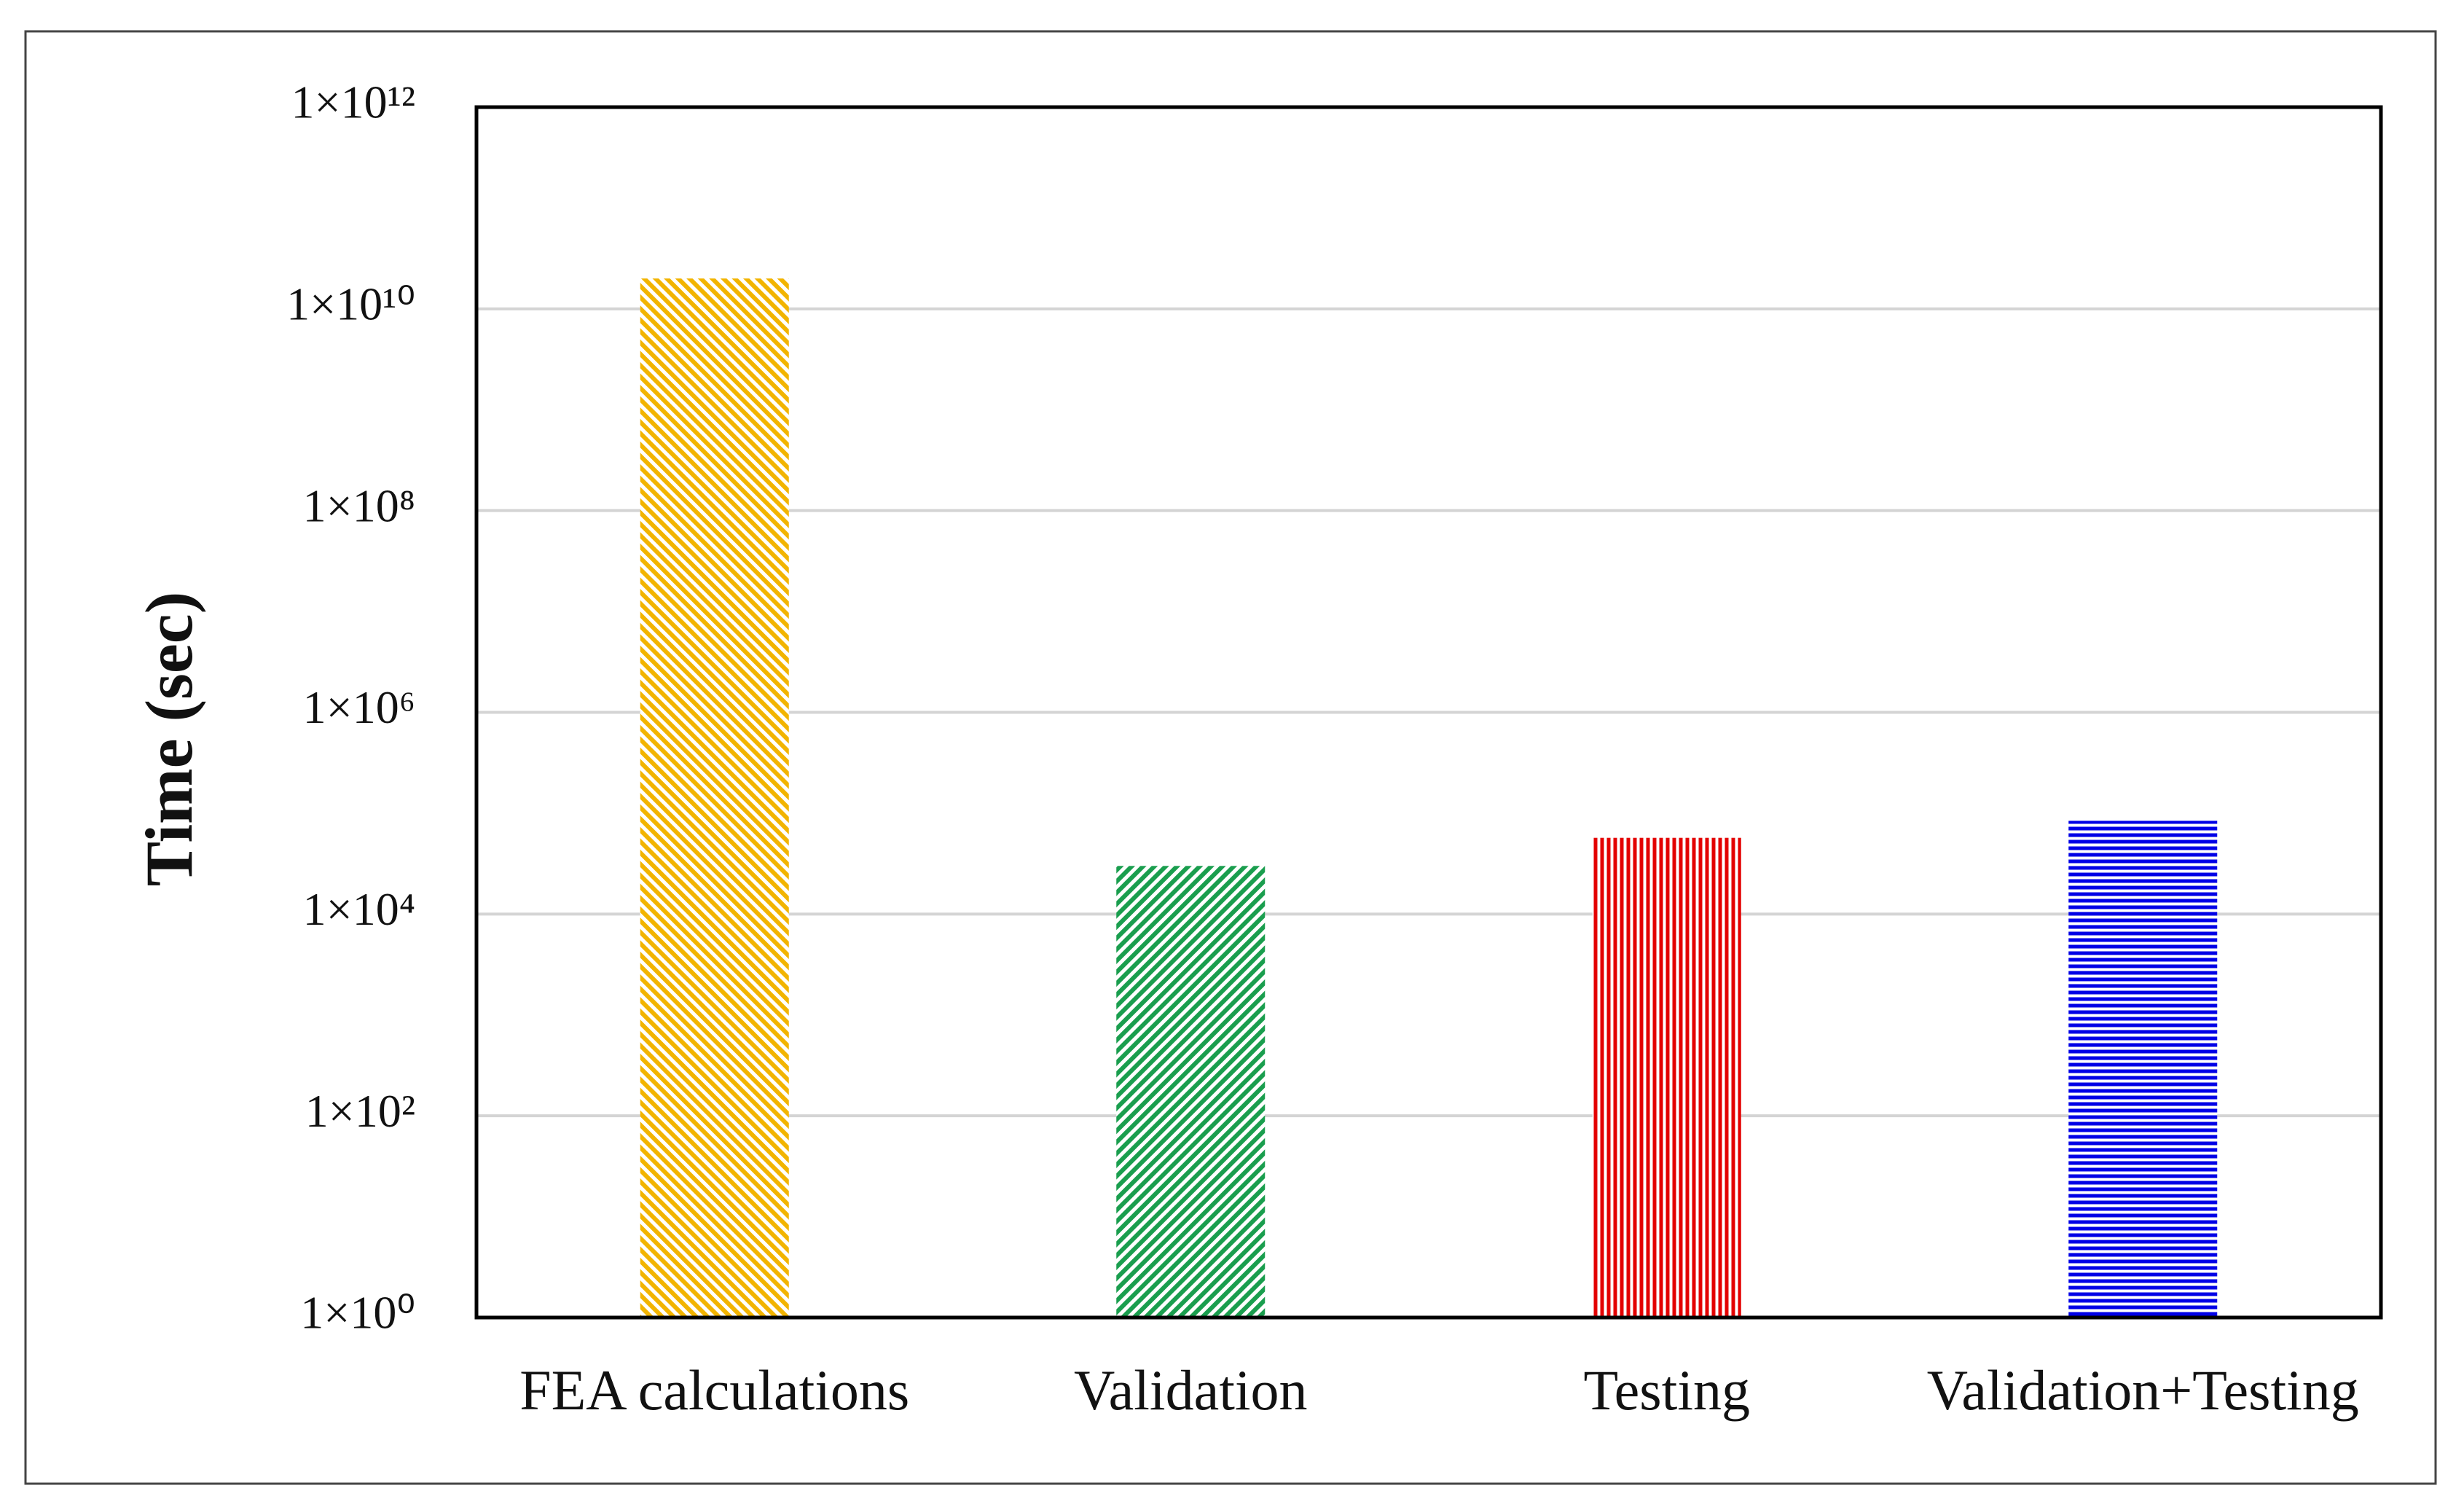  What do you see at coordinates (1666, 1390) in the screenshot?
I see `x-tick-label: Testing` at bounding box center [1666, 1390].